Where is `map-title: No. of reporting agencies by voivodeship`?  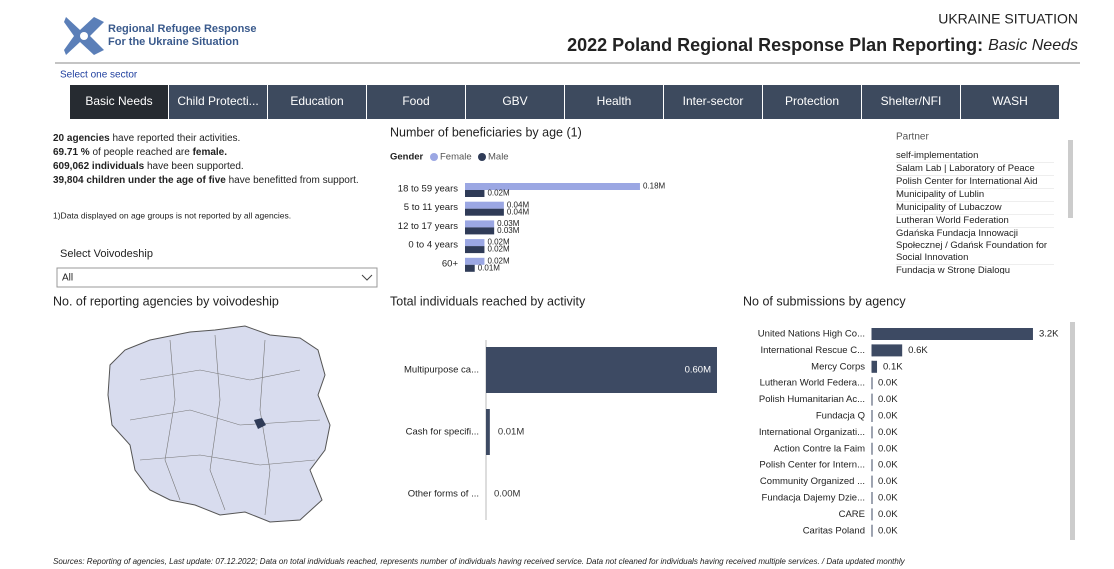
map-title: No. of reporting agencies by voivodeship is located at coordinates (166, 301).